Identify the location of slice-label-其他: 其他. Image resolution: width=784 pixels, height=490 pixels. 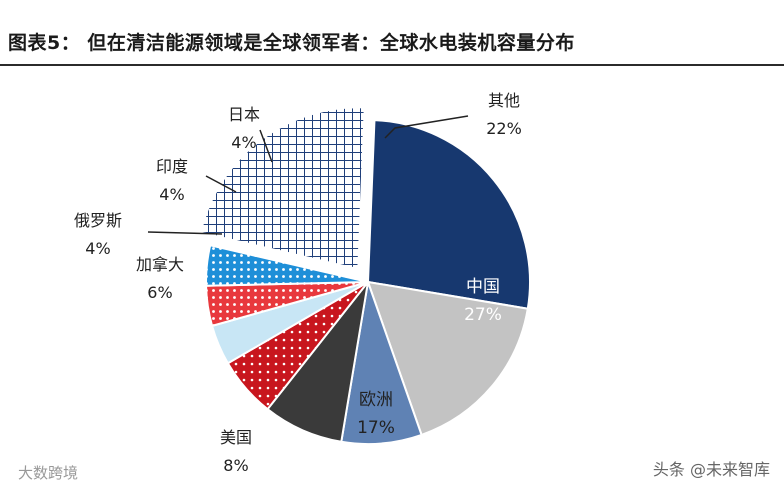
(504, 100).